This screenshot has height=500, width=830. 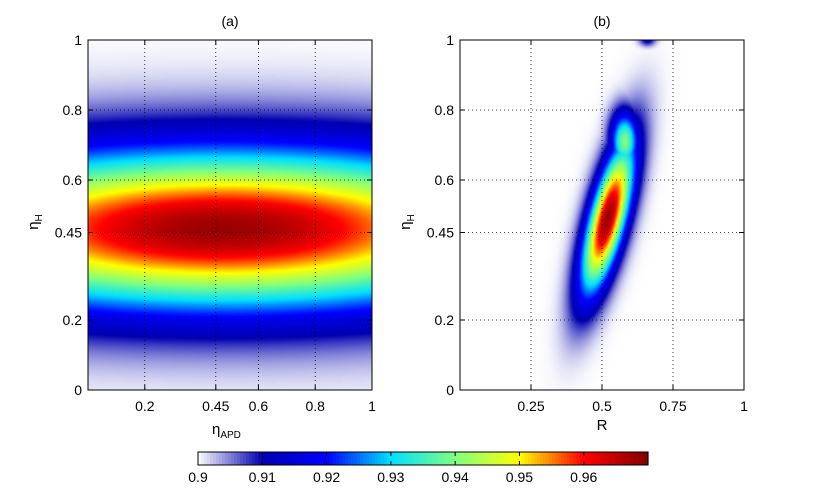 What do you see at coordinates (78, 40) in the screenshot?
I see `panel-a-ytick-label: 1` at bounding box center [78, 40].